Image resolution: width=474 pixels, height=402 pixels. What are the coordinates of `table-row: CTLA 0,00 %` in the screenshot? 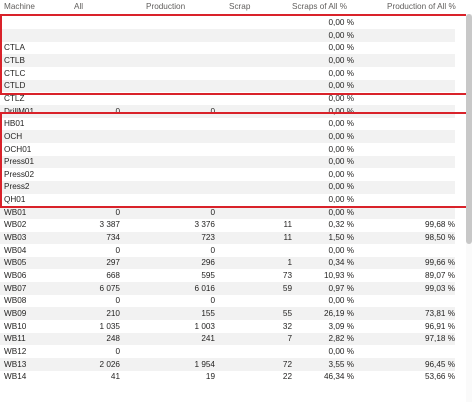 It's located at (227, 48).